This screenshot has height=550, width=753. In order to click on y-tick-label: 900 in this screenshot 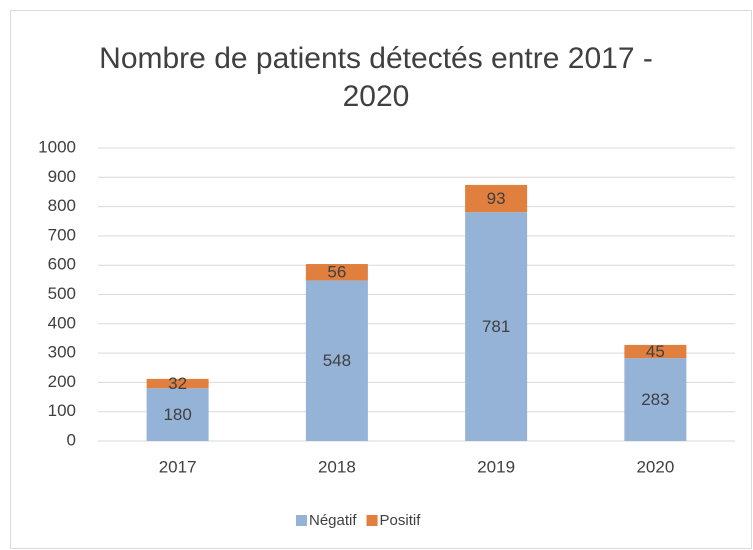, I will do `click(62, 176)`.